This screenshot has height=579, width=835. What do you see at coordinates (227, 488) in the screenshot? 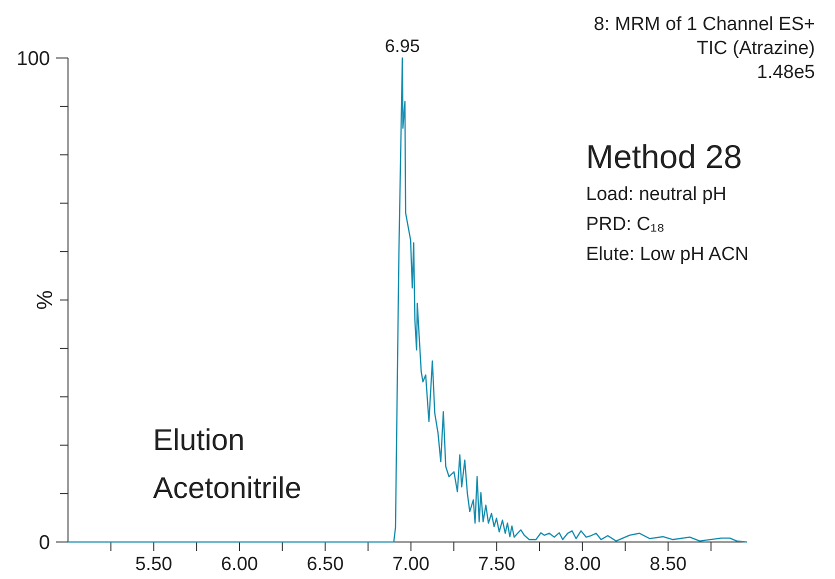
I see `annotation: Acetonitrile` at bounding box center [227, 488].